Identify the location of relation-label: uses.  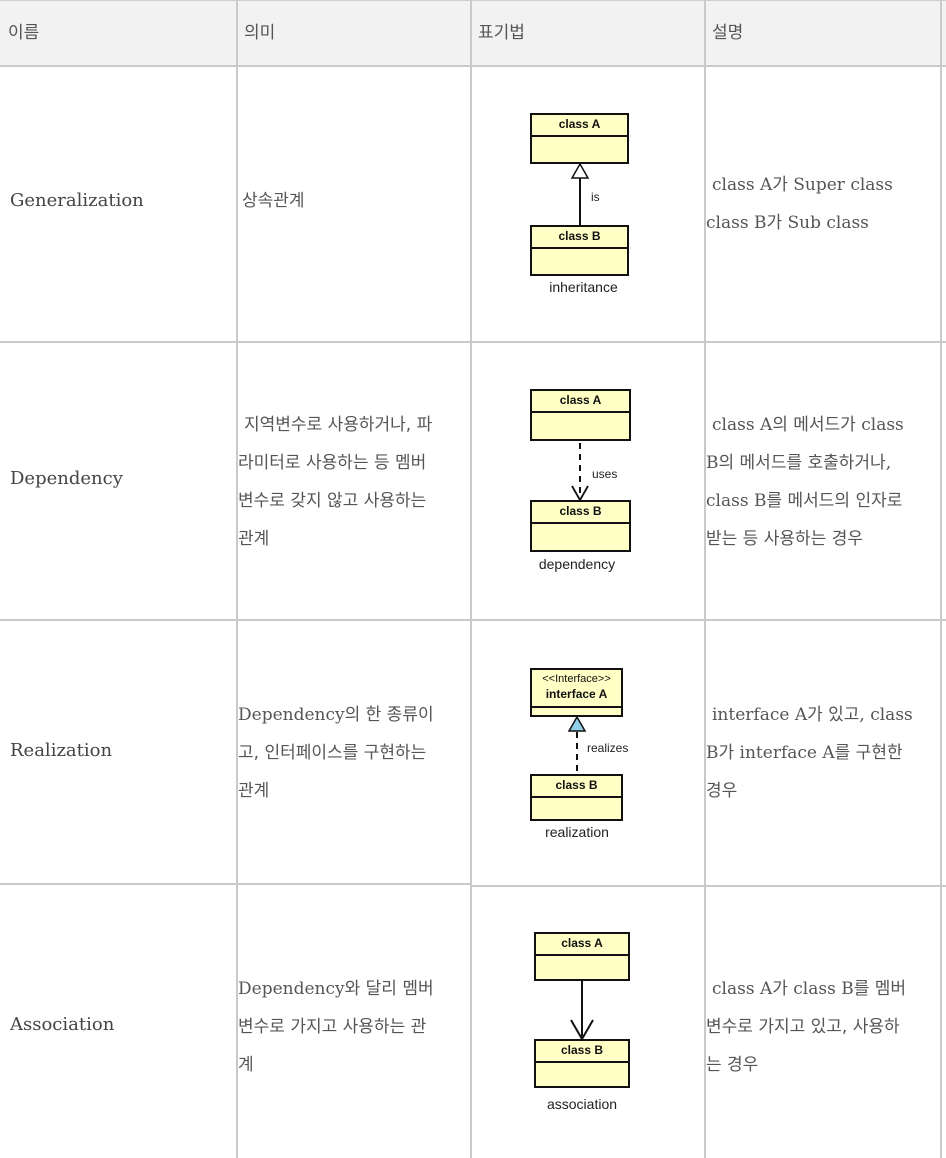
(605, 474).